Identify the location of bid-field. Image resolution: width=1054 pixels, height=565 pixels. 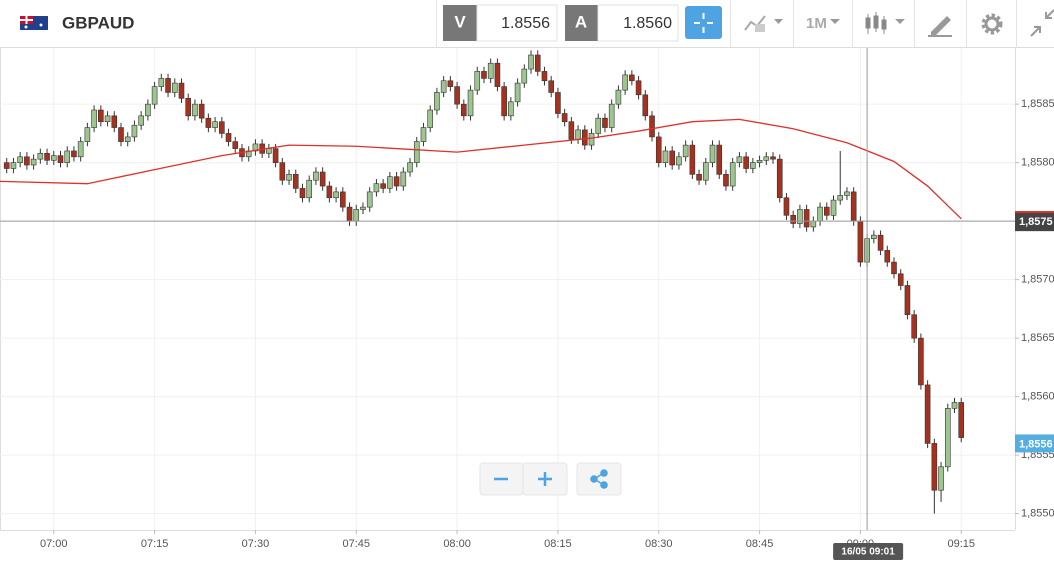
(517, 23).